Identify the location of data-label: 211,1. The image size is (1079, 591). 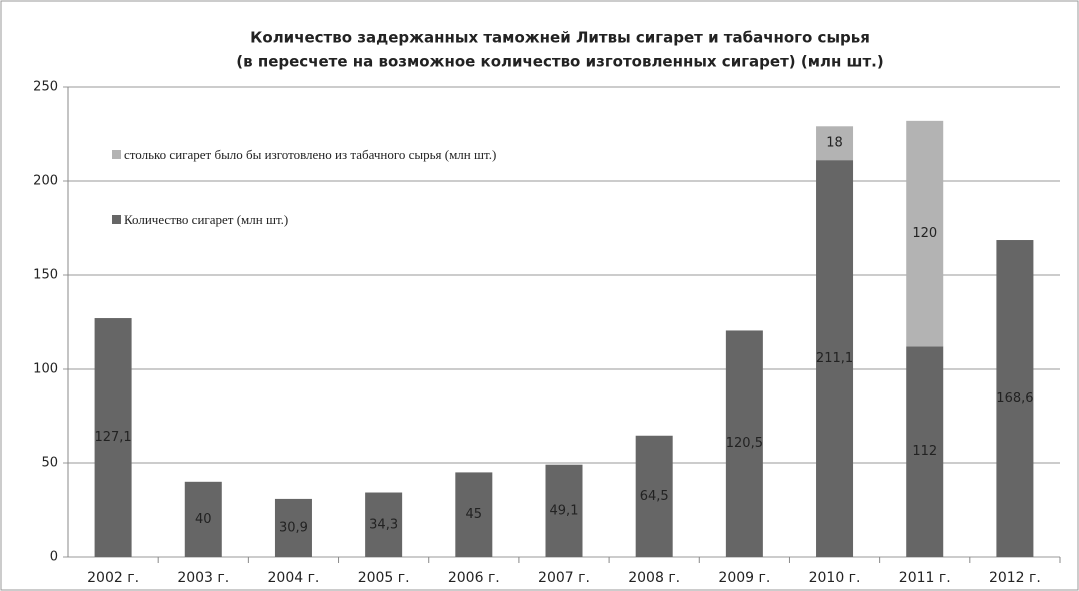
(834, 358).